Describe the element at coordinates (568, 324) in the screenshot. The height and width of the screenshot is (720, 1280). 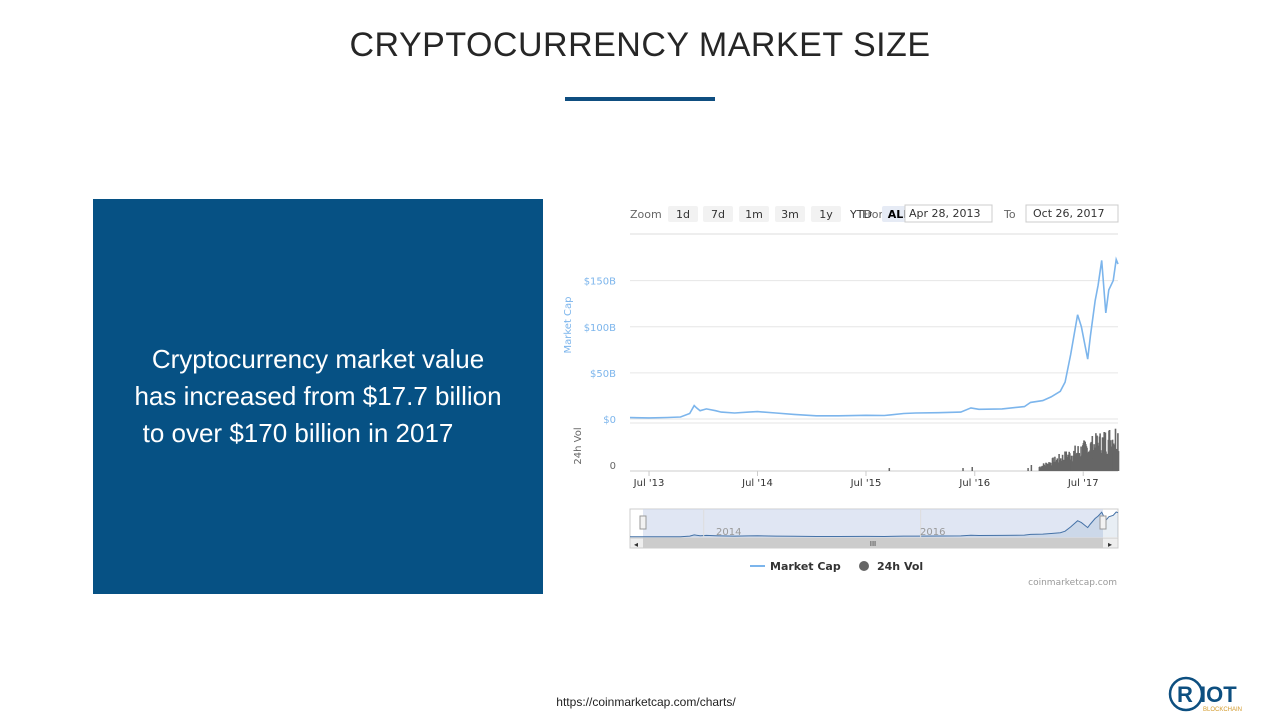
I see `y-axis-label: Market Cap` at that location.